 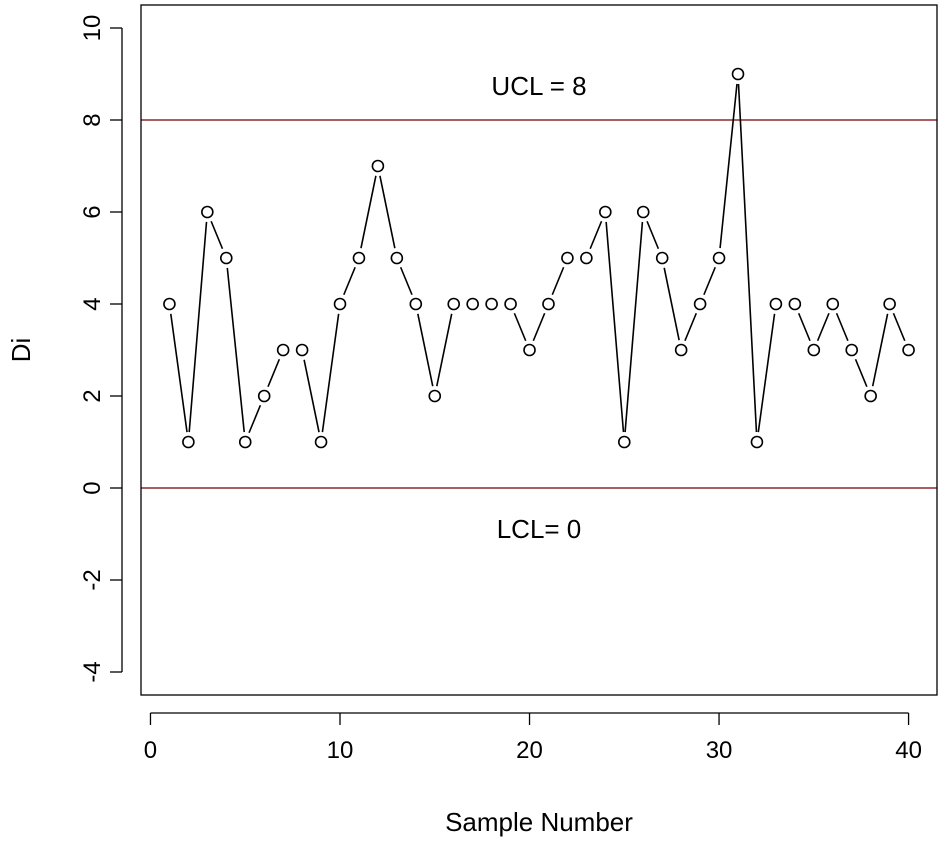 I want to click on y-tick-label: 6, so click(x=92, y=211).